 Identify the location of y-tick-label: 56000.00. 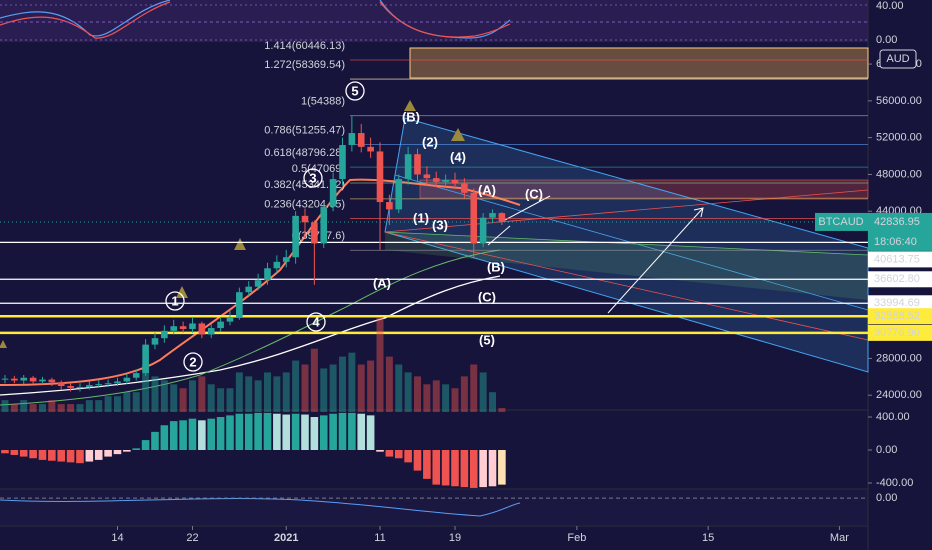
(899, 101).